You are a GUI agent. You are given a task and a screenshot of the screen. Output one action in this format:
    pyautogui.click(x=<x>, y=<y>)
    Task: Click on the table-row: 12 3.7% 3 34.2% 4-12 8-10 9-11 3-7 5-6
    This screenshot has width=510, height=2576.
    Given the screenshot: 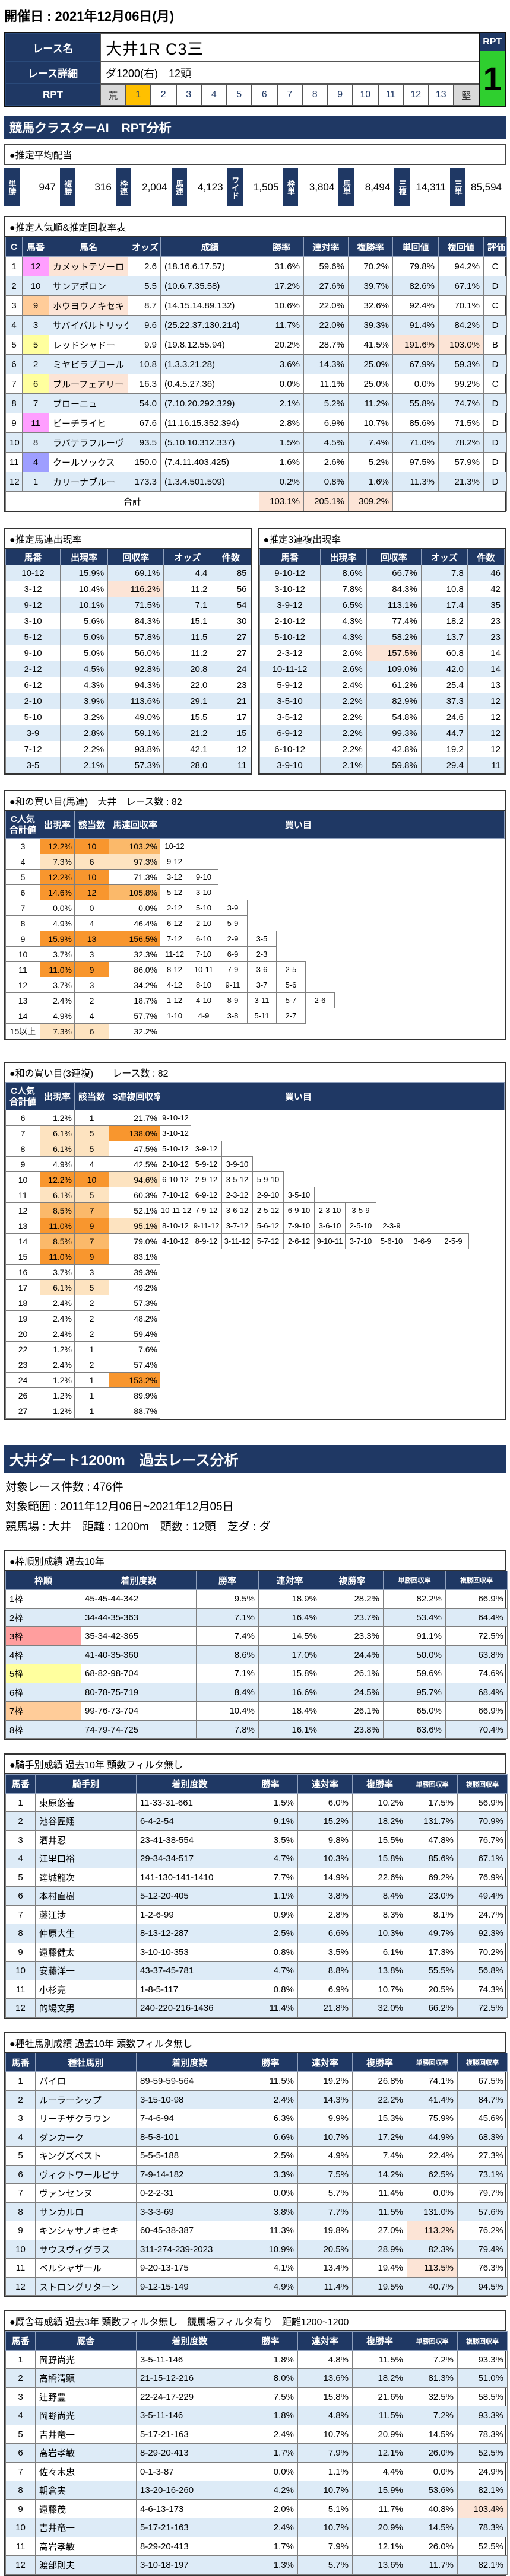 What is the action you would take?
    pyautogui.click(x=255, y=985)
    